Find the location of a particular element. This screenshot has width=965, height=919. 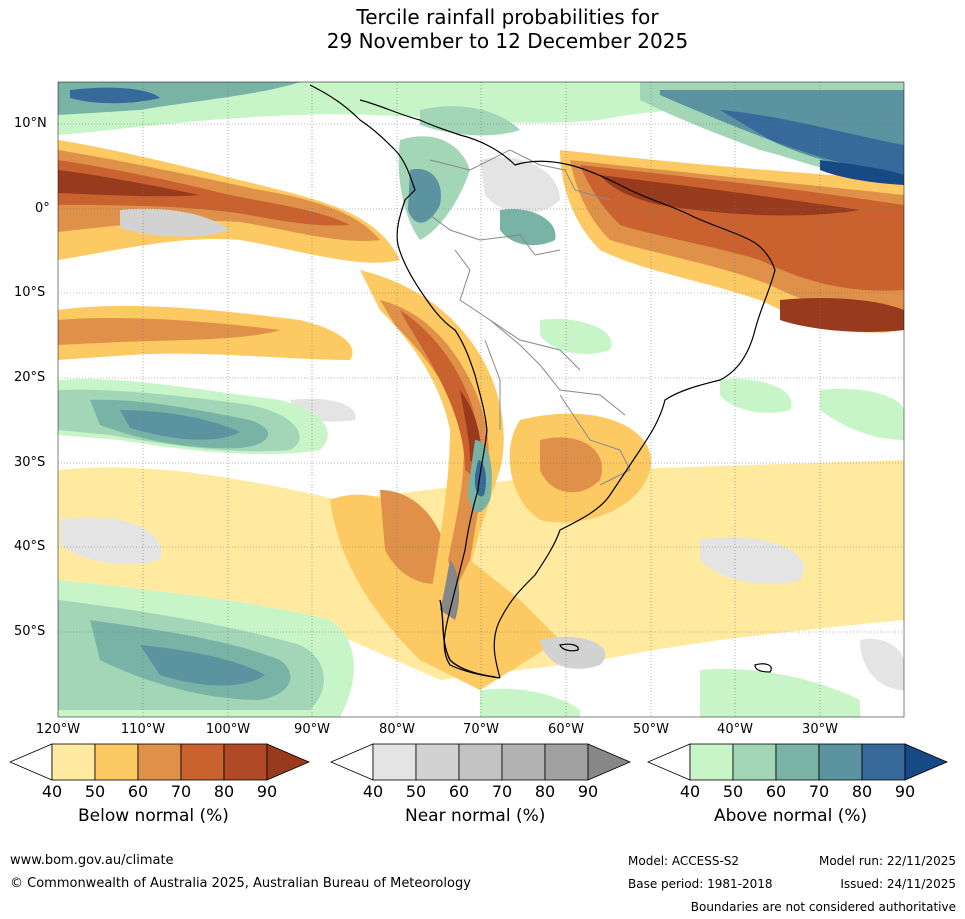

colorbar-above-arrow-right is located at coordinates (926, 762).